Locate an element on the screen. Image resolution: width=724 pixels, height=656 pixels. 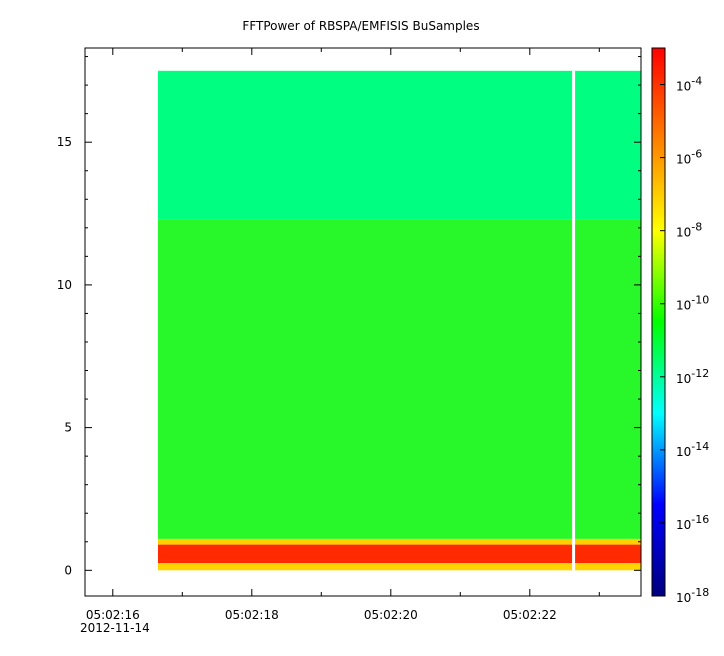
colorbar-gradient is located at coordinates (658, 322).